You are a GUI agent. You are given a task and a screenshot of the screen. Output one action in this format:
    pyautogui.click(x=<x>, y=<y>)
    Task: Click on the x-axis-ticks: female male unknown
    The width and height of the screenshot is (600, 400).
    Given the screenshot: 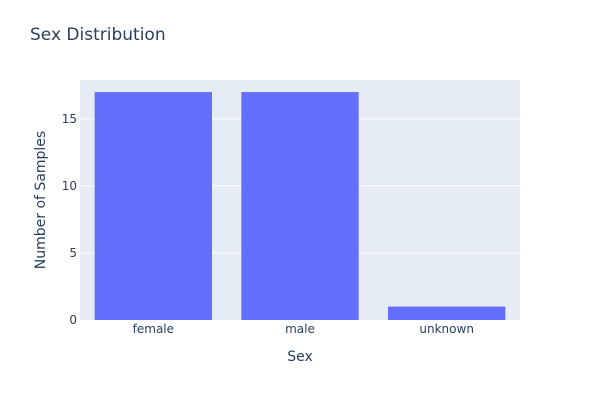 What is the action you would take?
    pyautogui.click(x=303, y=329)
    